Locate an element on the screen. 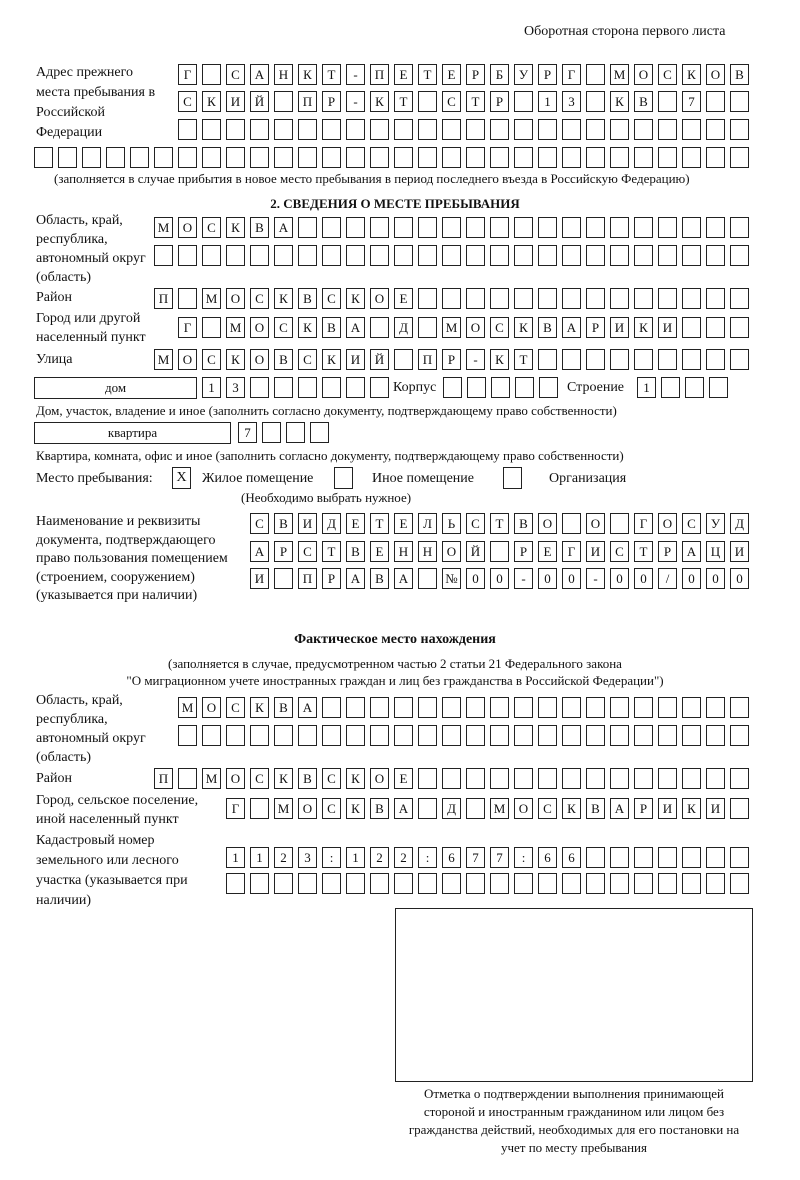 The image size is (800, 1180). char-cell: Т is located at coordinates (331, 551).